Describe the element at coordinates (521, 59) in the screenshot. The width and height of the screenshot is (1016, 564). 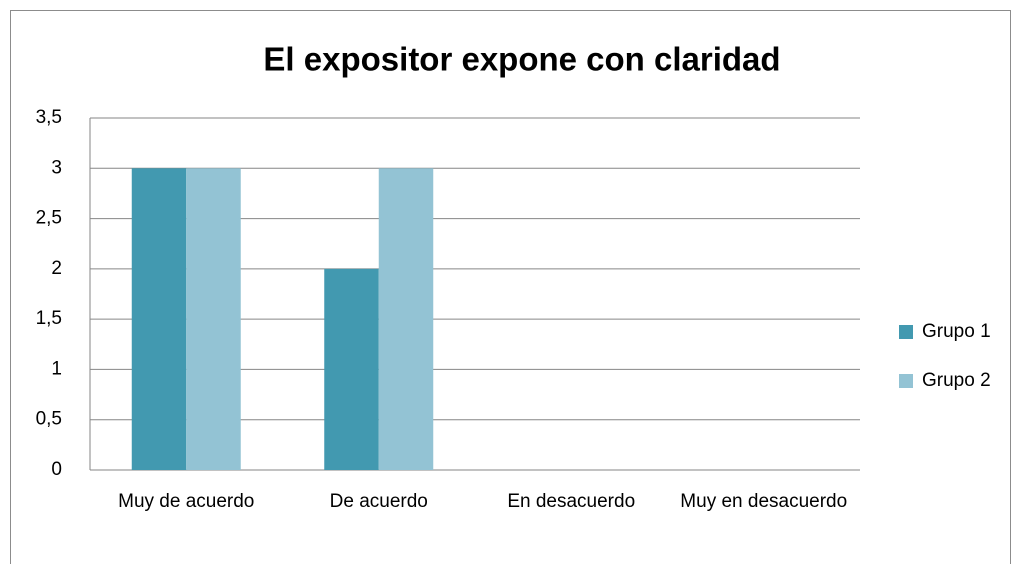
I see `chart-title: El expositor expone con claridad` at that location.